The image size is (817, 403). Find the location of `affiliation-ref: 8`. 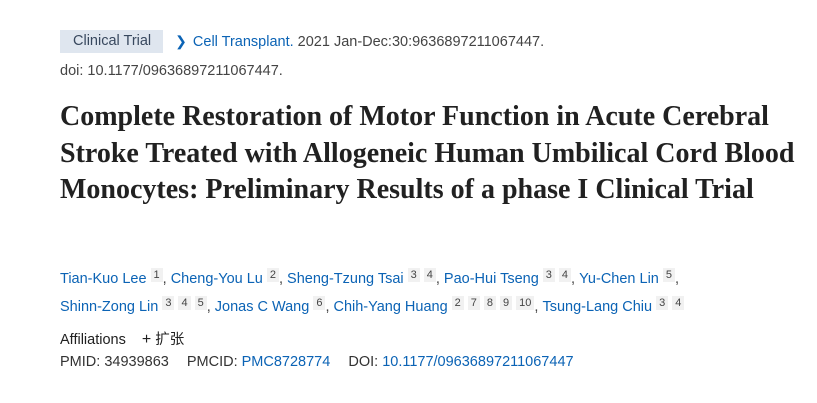

affiliation-ref: 8 is located at coordinates (490, 303).